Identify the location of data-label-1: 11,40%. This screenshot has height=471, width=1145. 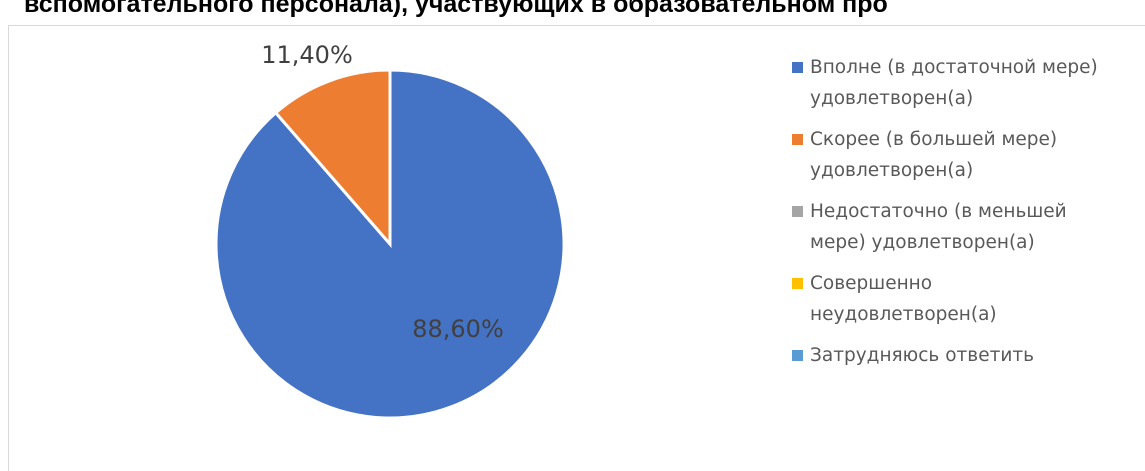
(307, 55).